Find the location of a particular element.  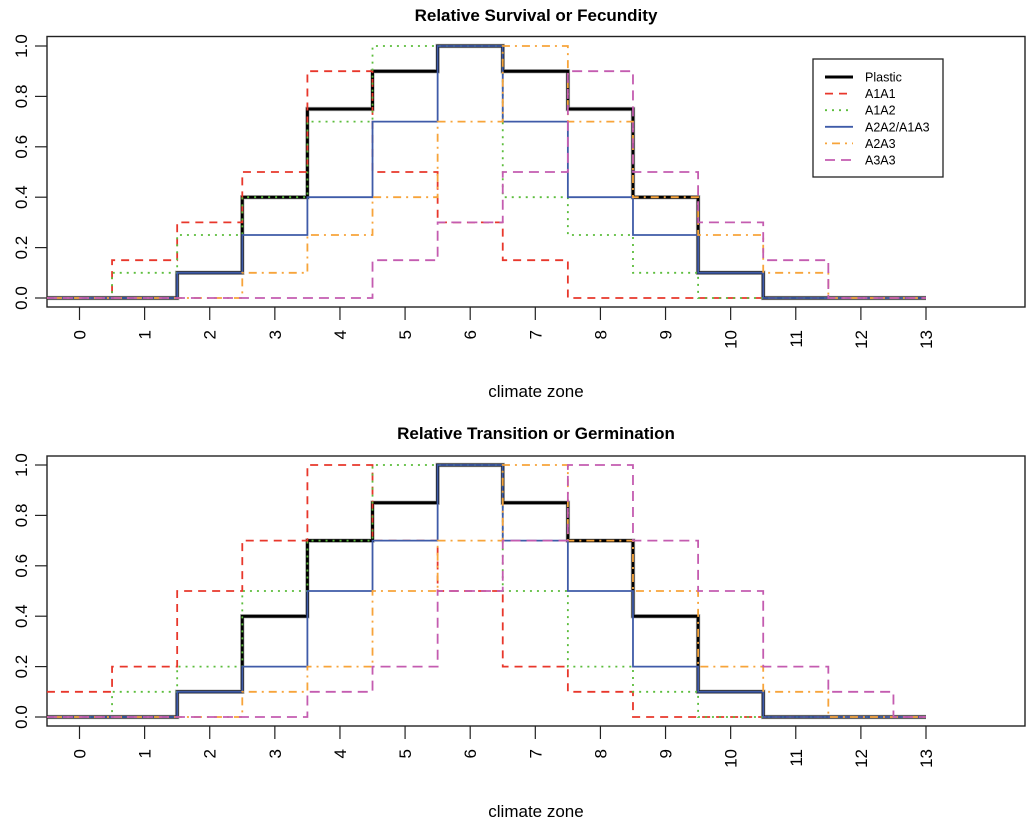

legend-label: Plastic is located at coordinates (883, 78).